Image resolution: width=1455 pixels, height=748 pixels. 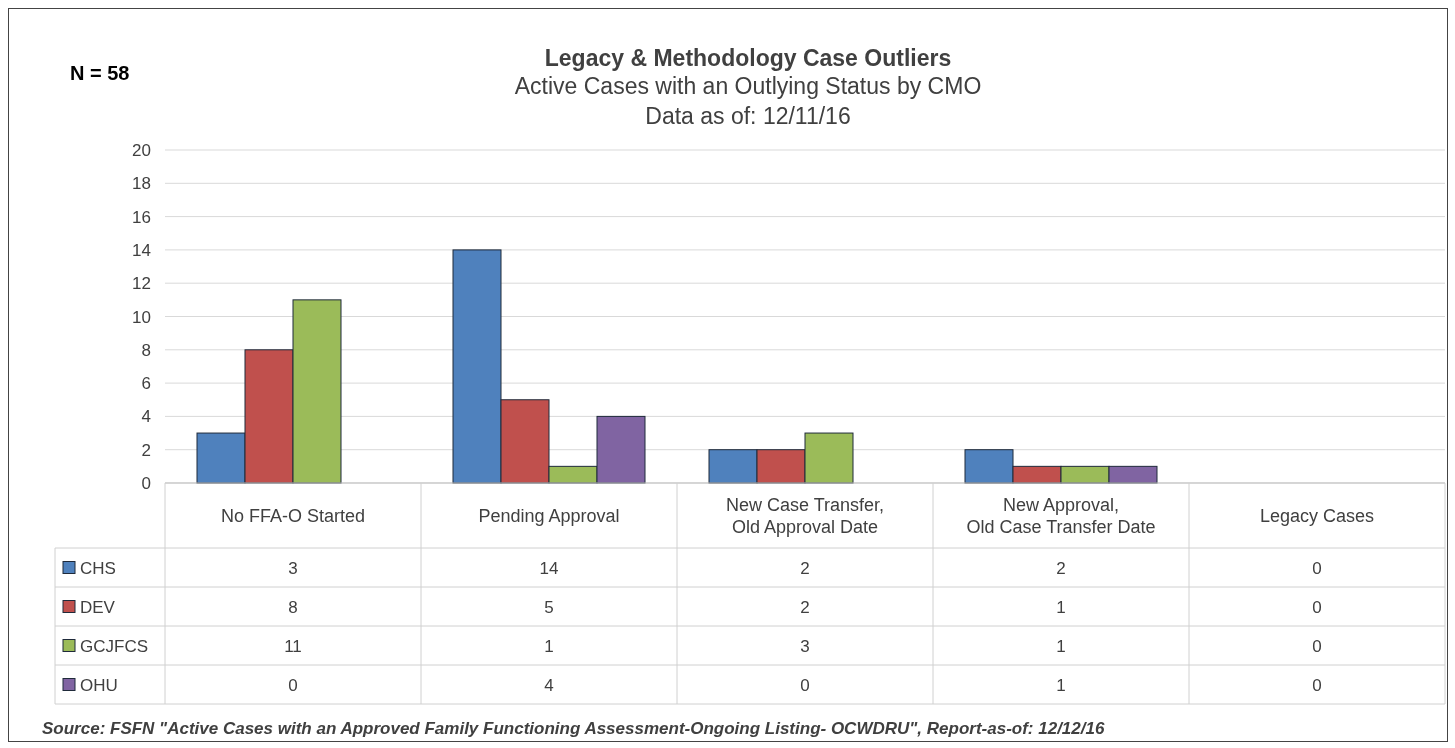 I want to click on data-label: 5, so click(x=549, y=607).